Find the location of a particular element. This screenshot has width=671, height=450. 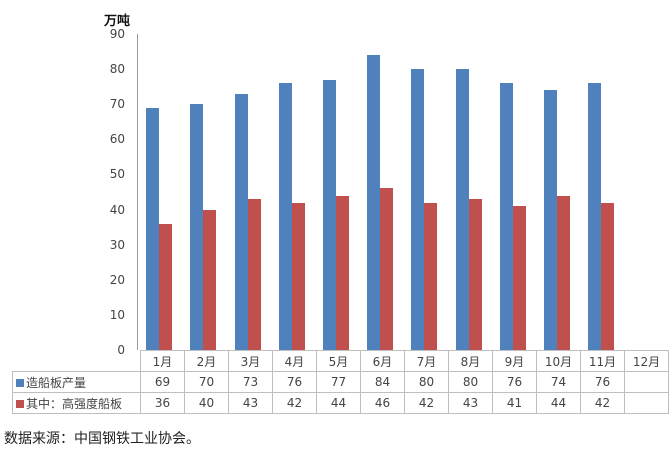

table-cell: 40 is located at coordinates (206, 403).